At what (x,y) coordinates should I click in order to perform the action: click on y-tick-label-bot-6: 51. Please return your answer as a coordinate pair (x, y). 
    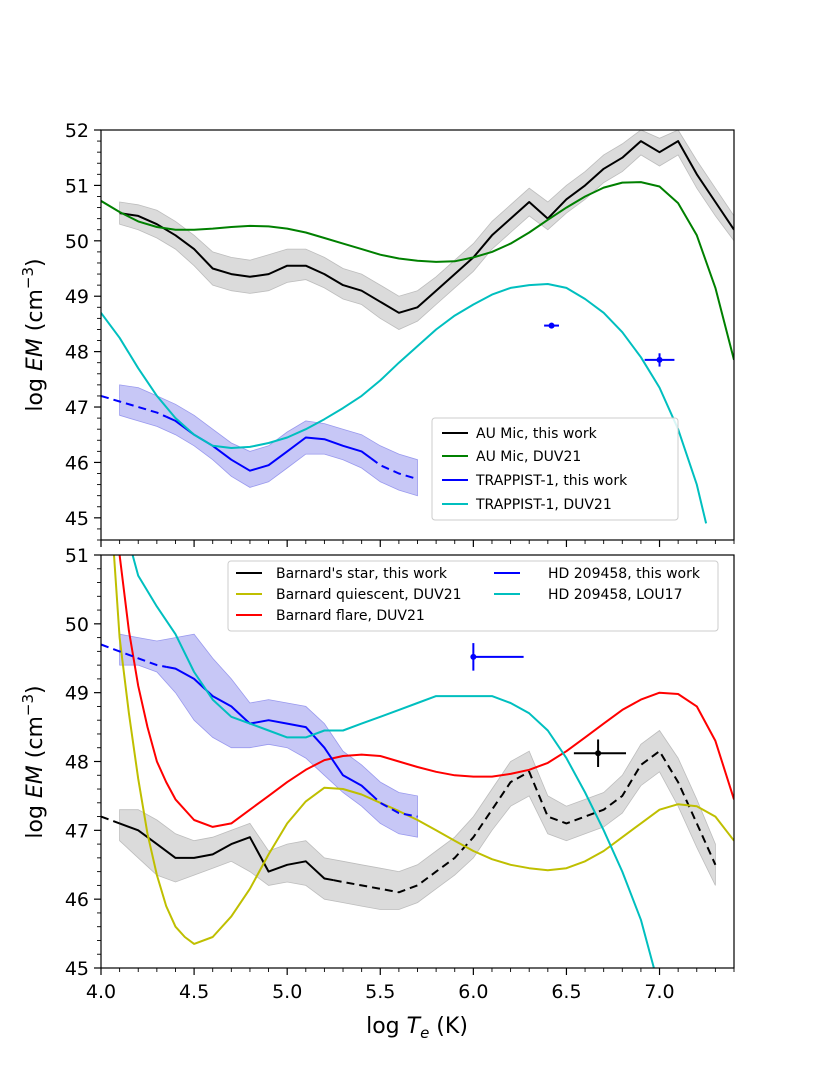
    Looking at the image, I should click on (77, 556).